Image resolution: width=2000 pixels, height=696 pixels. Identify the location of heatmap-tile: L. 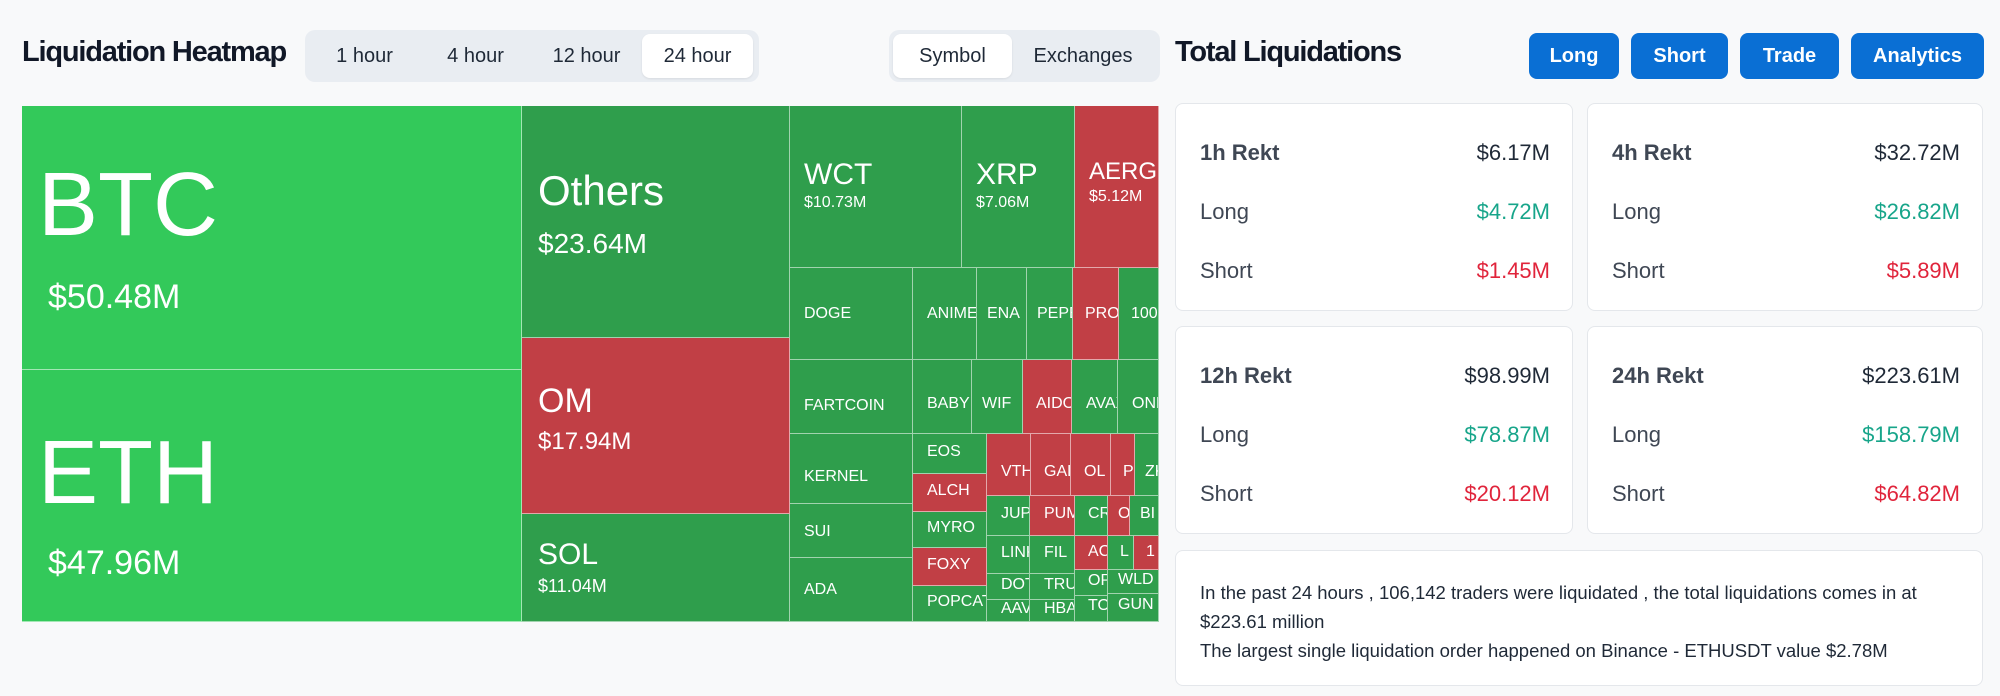
(1121, 553).